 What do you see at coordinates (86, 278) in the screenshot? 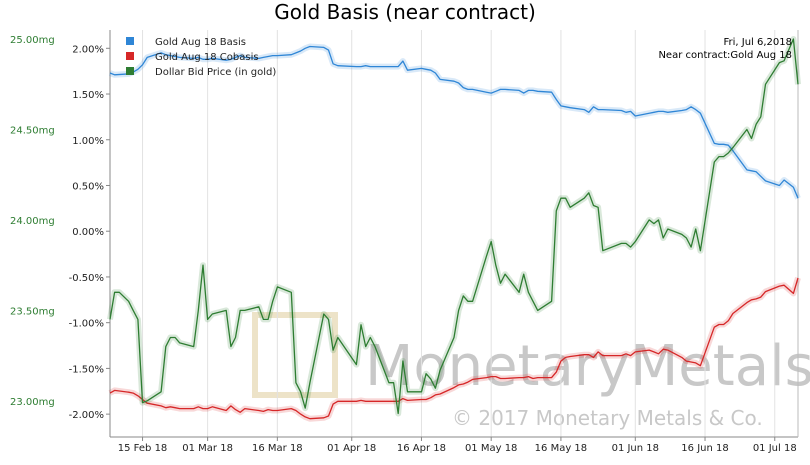
I see `right-tick-label: -0.50%` at bounding box center [86, 278].